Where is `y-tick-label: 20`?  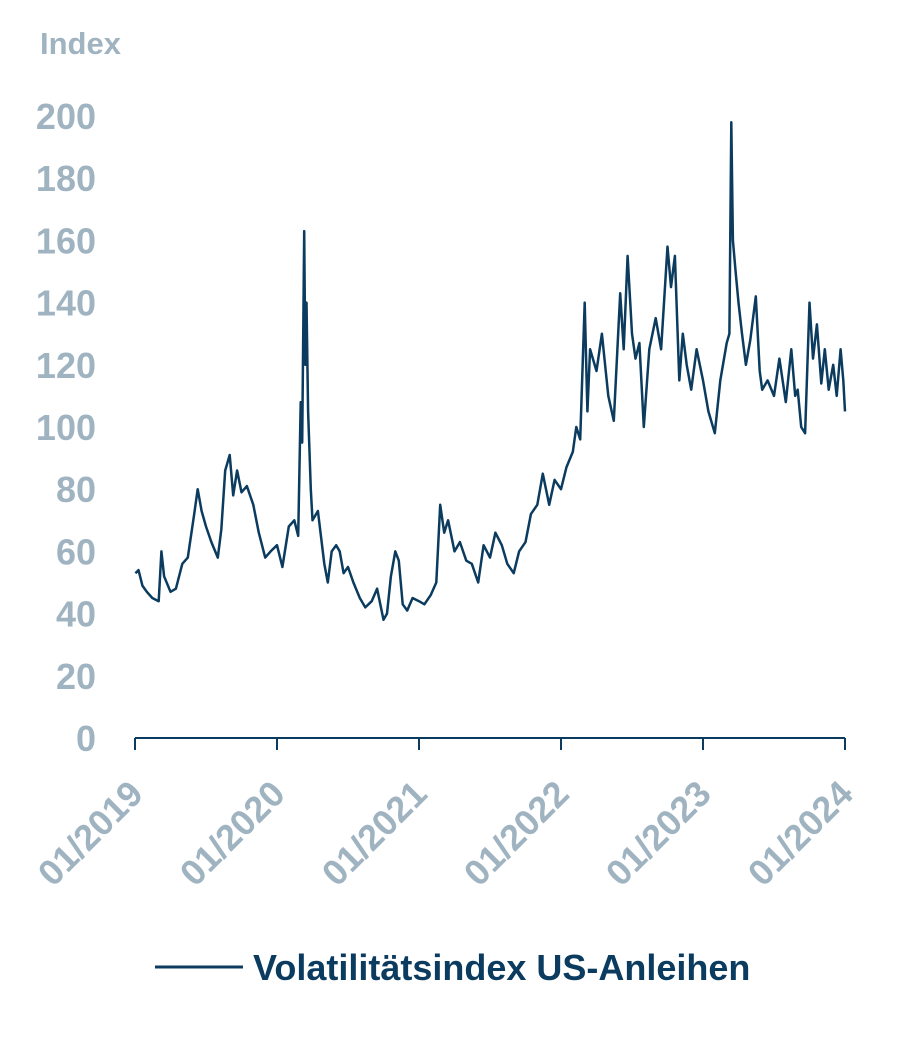 y-tick-label: 20 is located at coordinates (76, 676).